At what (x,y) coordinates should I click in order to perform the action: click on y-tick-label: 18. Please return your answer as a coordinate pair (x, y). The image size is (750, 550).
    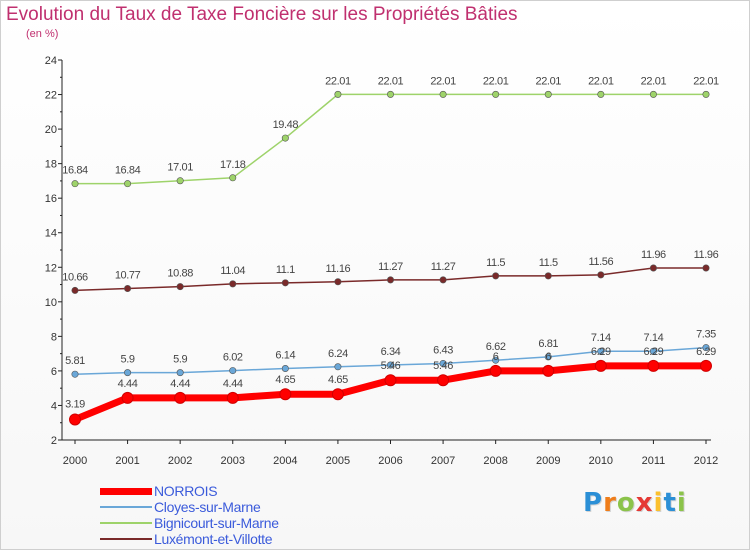
    Looking at the image, I should click on (51, 165).